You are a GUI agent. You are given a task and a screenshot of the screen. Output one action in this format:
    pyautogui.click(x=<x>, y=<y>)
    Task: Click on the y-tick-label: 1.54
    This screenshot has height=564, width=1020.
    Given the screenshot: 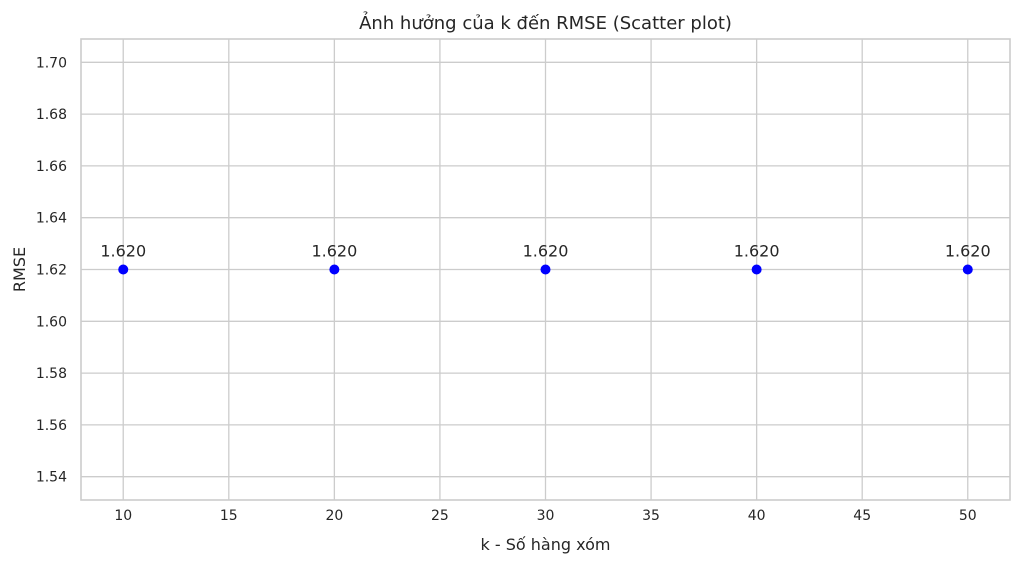 What is the action you would take?
    pyautogui.click(x=51, y=478)
    